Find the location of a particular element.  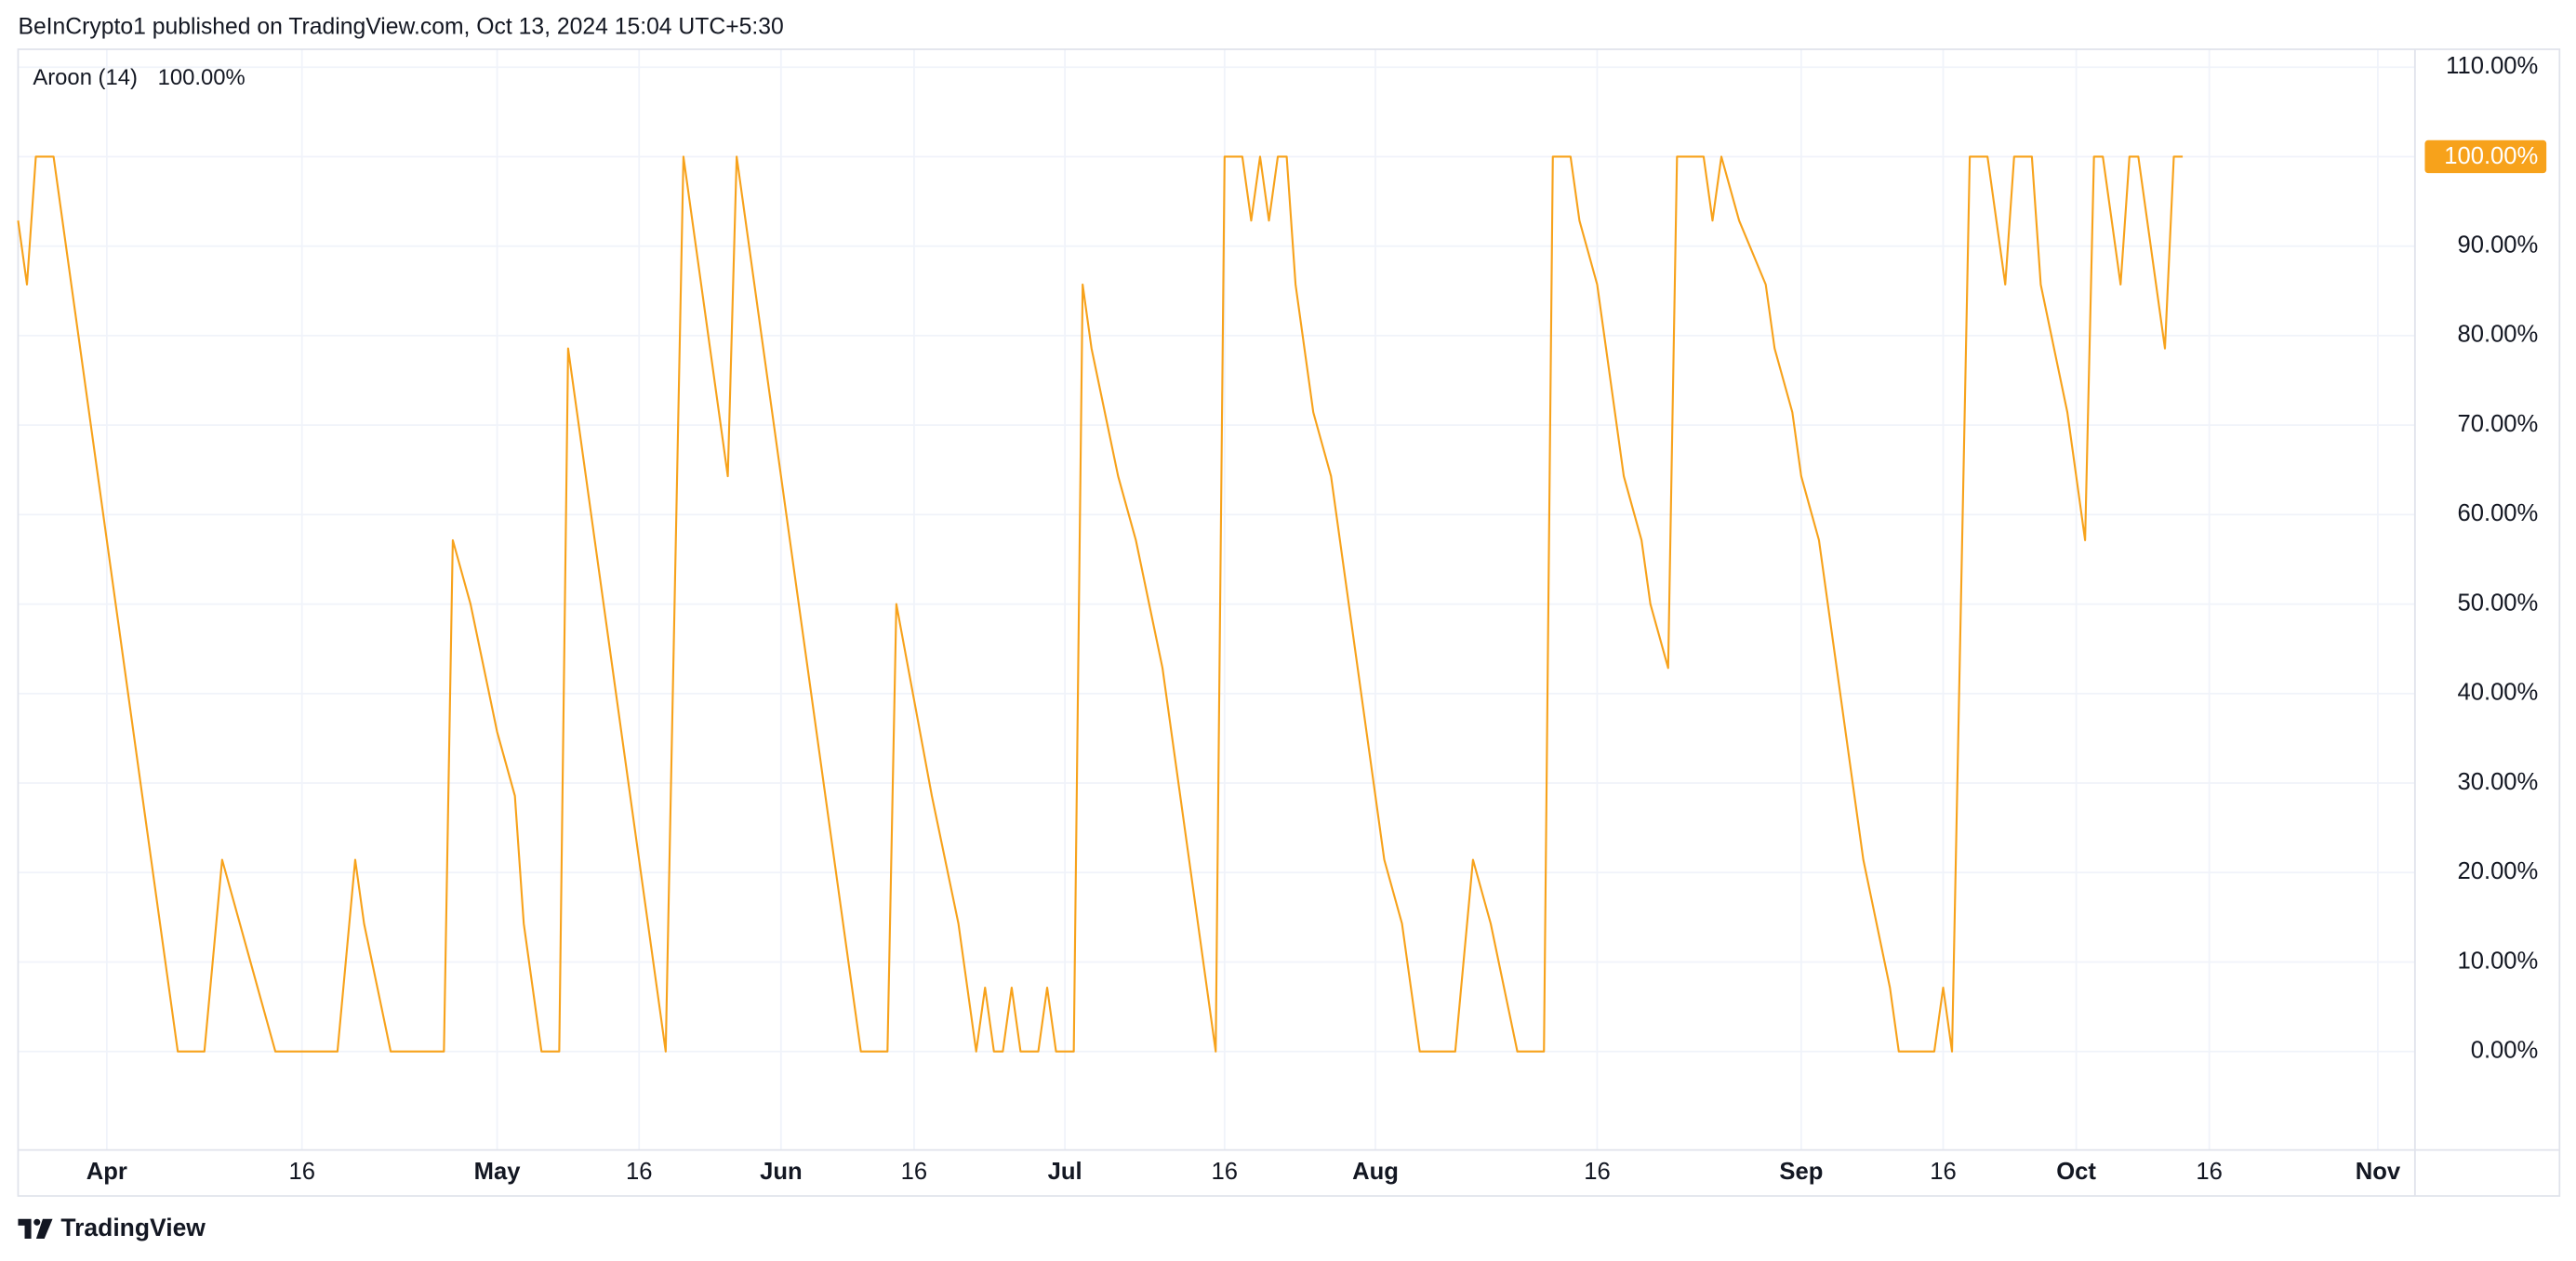

y-tick-label: 110.00% is located at coordinates (2492, 66).